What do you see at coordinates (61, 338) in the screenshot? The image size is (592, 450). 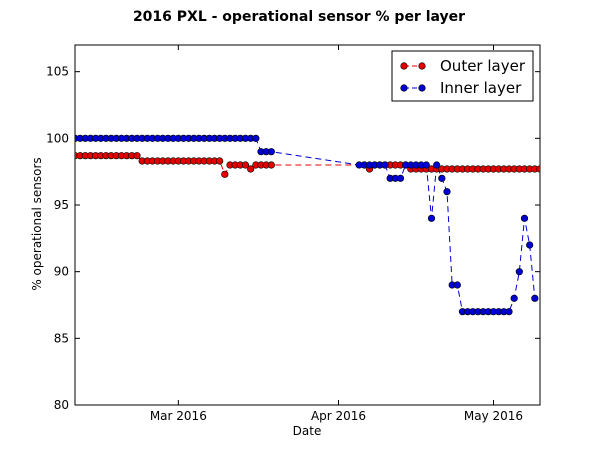 I see `y-tick-label: 85` at bounding box center [61, 338].